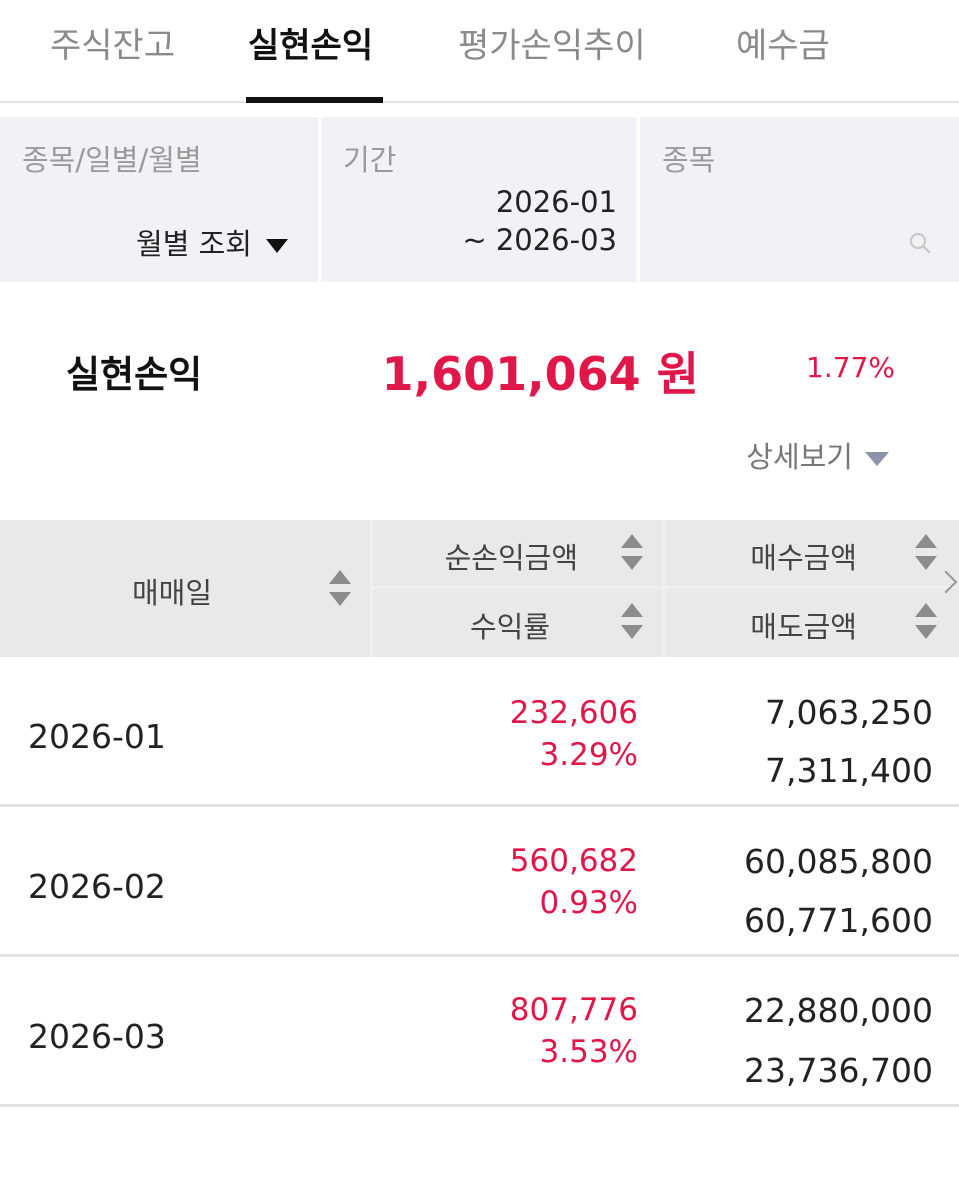  Describe the element at coordinates (588, 903) in the screenshot. I see `row-return-rate: 0.93%` at that location.